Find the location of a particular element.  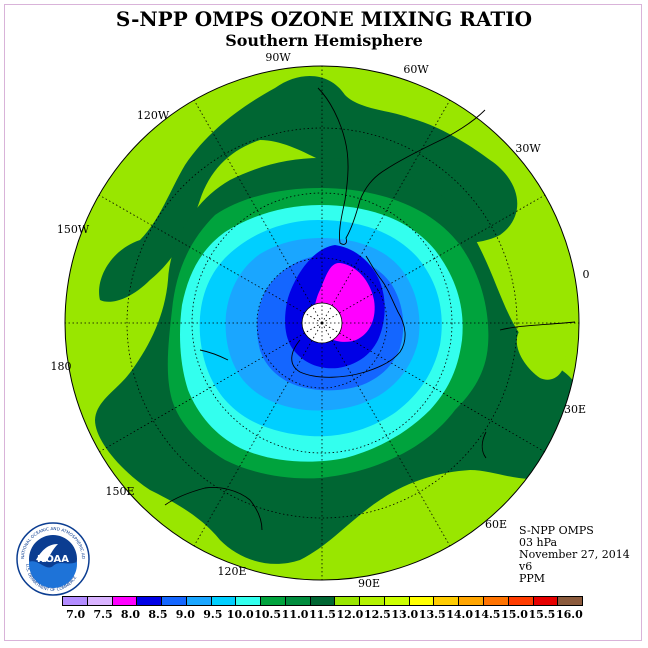

lon-label-180: 180 is located at coordinates (61, 366).